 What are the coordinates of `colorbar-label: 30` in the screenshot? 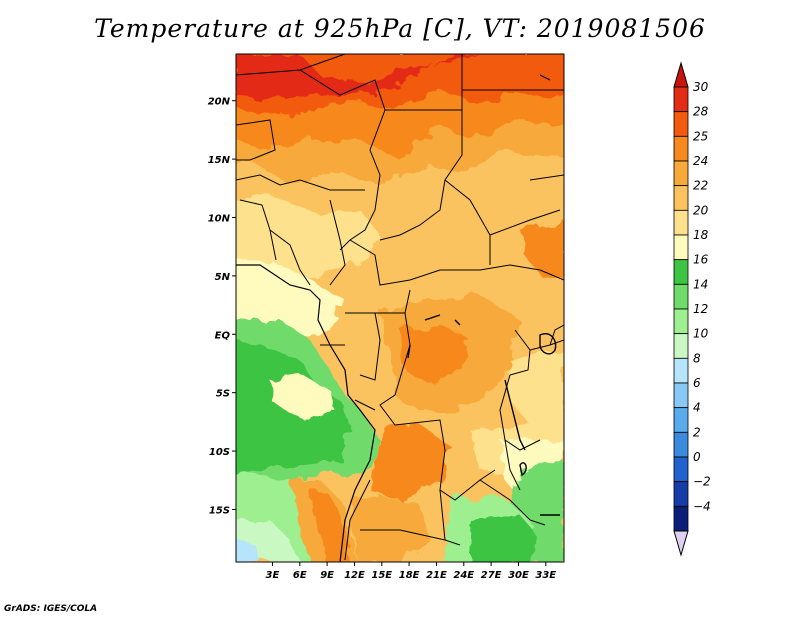 It's located at (701, 87).